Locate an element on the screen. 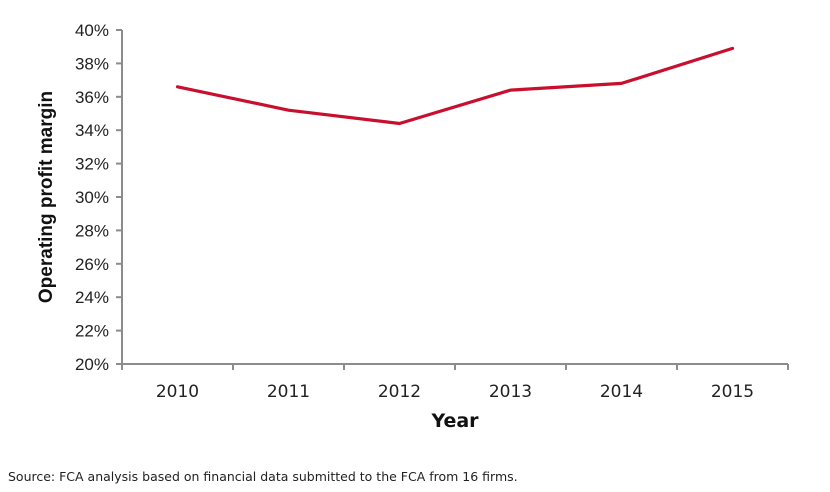  x-tick-label: 2012 is located at coordinates (399, 392).